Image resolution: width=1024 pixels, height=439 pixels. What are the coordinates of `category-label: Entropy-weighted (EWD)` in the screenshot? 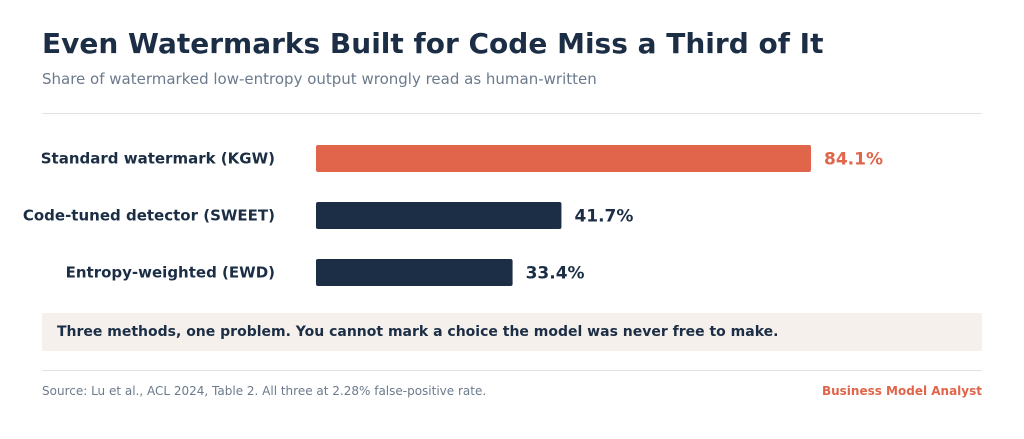 It's located at (170, 273).